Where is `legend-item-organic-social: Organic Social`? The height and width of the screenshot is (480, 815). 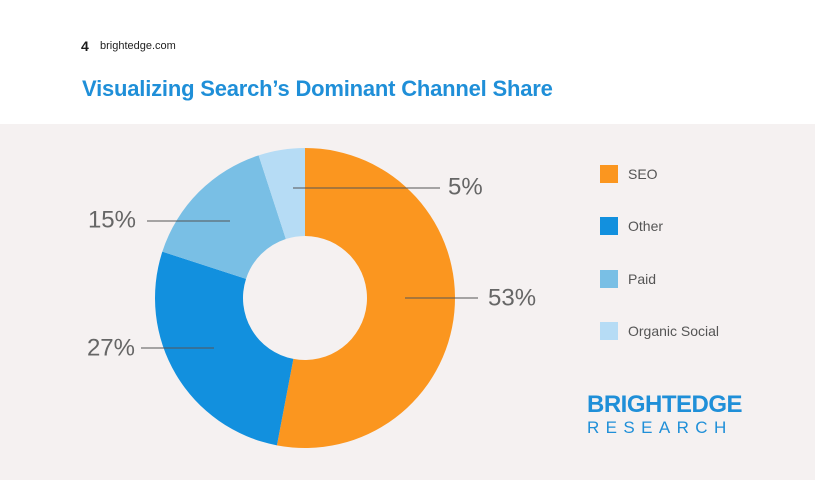 legend-item-organic-social: Organic Social is located at coordinates (695, 331).